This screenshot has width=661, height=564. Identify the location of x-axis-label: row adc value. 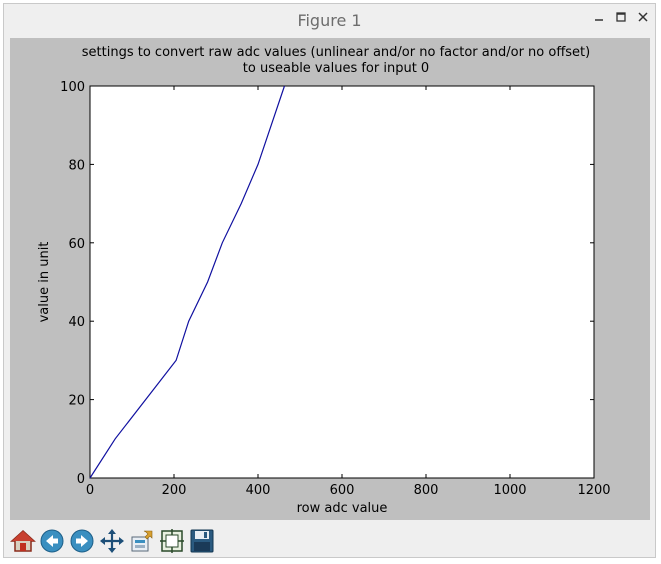
(342, 508).